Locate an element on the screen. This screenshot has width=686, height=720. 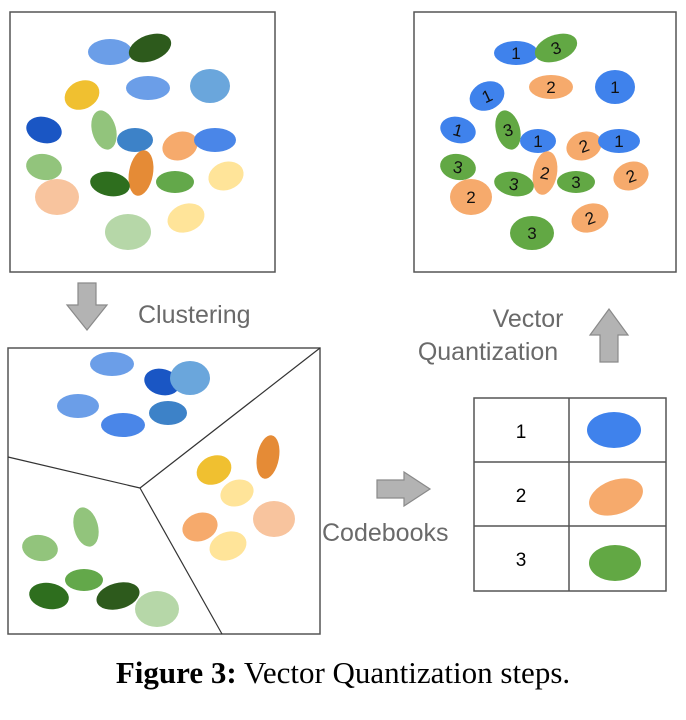
green-cluster is located at coordinates (100, 567).